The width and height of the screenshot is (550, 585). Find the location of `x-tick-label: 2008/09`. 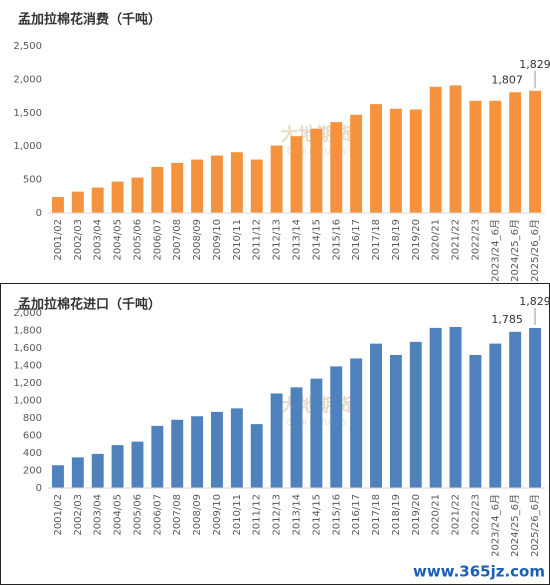

x-tick-label: 2008/09 is located at coordinates (197, 240).